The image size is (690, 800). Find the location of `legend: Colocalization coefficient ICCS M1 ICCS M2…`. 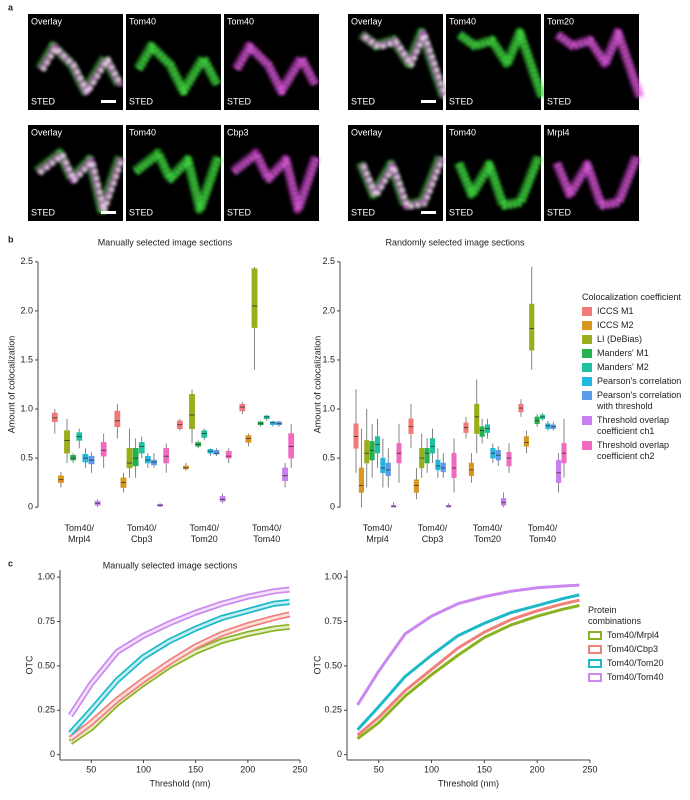

legend: Colocalization coefficient ICCS M1 ICCS M2… is located at coordinates (635, 377).